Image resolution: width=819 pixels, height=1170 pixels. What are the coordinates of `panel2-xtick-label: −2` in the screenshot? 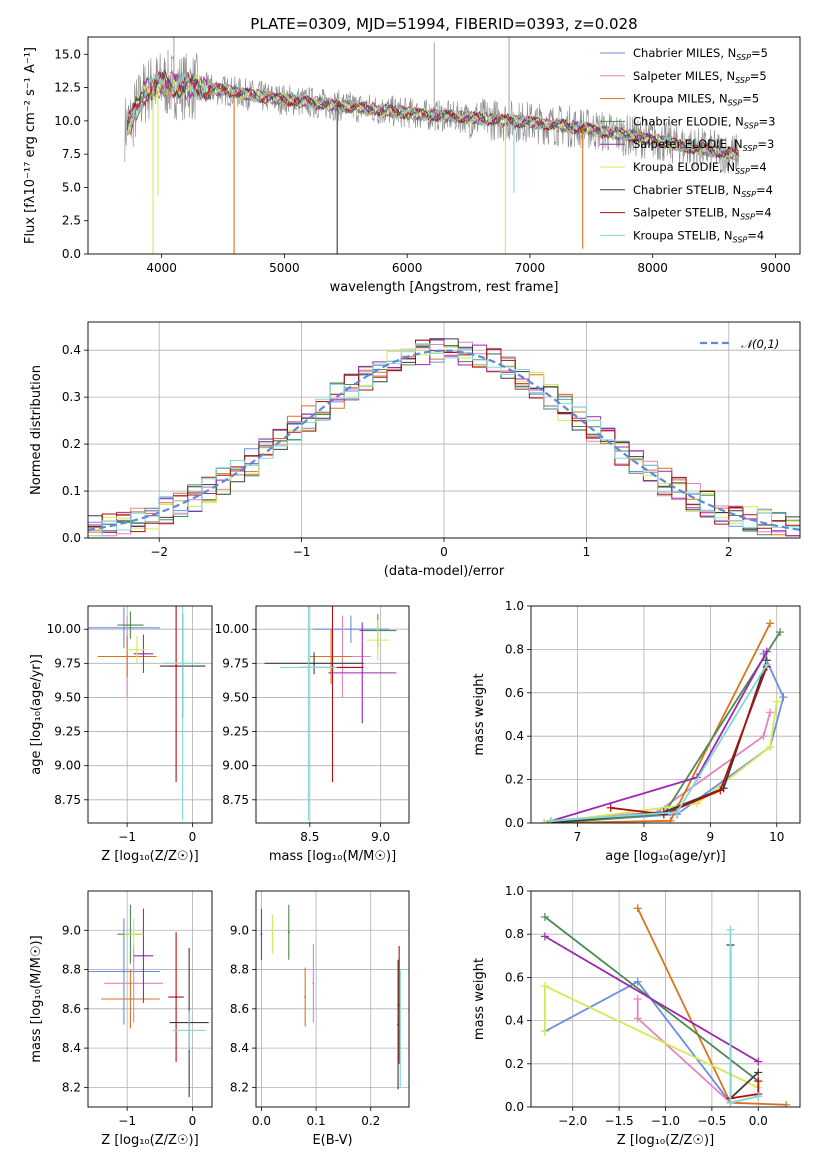 It's located at (159, 552).